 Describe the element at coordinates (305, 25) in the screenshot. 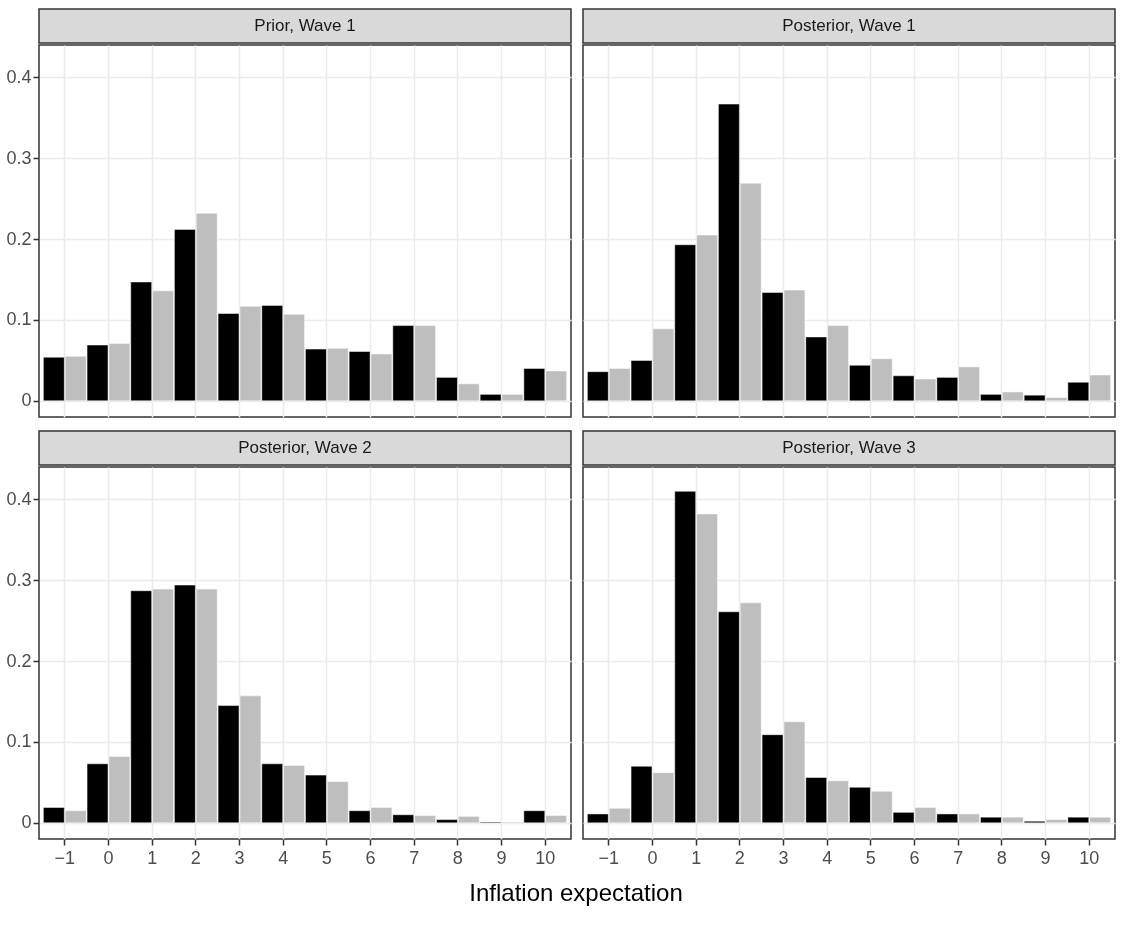

I see `chart-title: Prior, Wave 1` at that location.